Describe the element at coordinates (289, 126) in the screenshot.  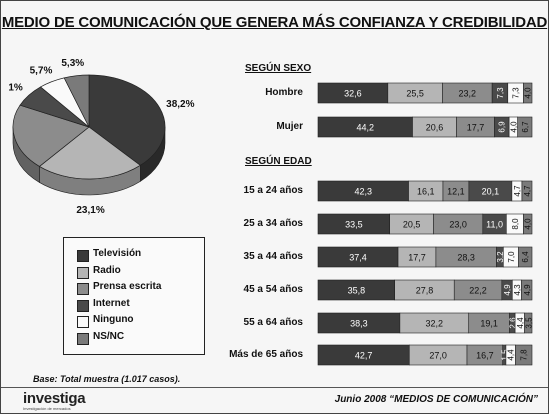
I see `row-label-sexo-1: Mujer` at that location.